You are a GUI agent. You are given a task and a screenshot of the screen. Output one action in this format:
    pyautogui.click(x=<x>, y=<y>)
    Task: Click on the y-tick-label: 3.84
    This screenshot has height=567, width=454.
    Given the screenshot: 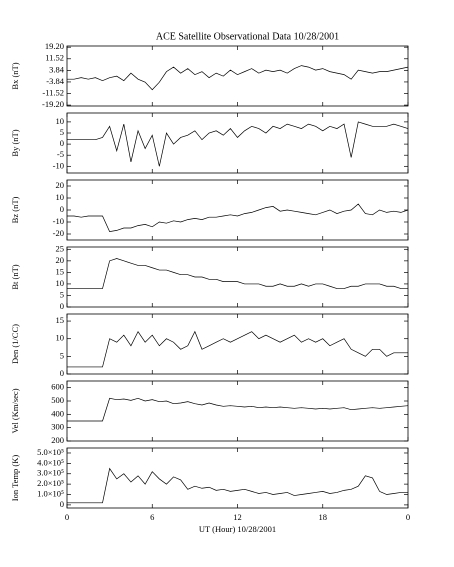 What is the action you would take?
    pyautogui.click(x=57, y=69)
    